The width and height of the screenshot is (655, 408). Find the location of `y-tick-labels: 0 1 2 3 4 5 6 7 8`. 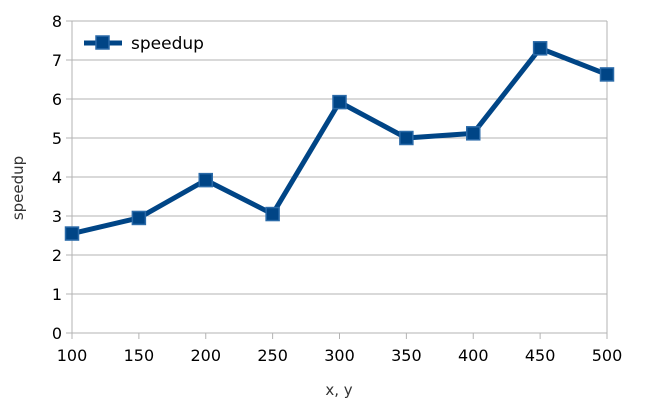

y-tick-labels: 0 1 2 3 4 5 6 7 8 is located at coordinates (57, 177).